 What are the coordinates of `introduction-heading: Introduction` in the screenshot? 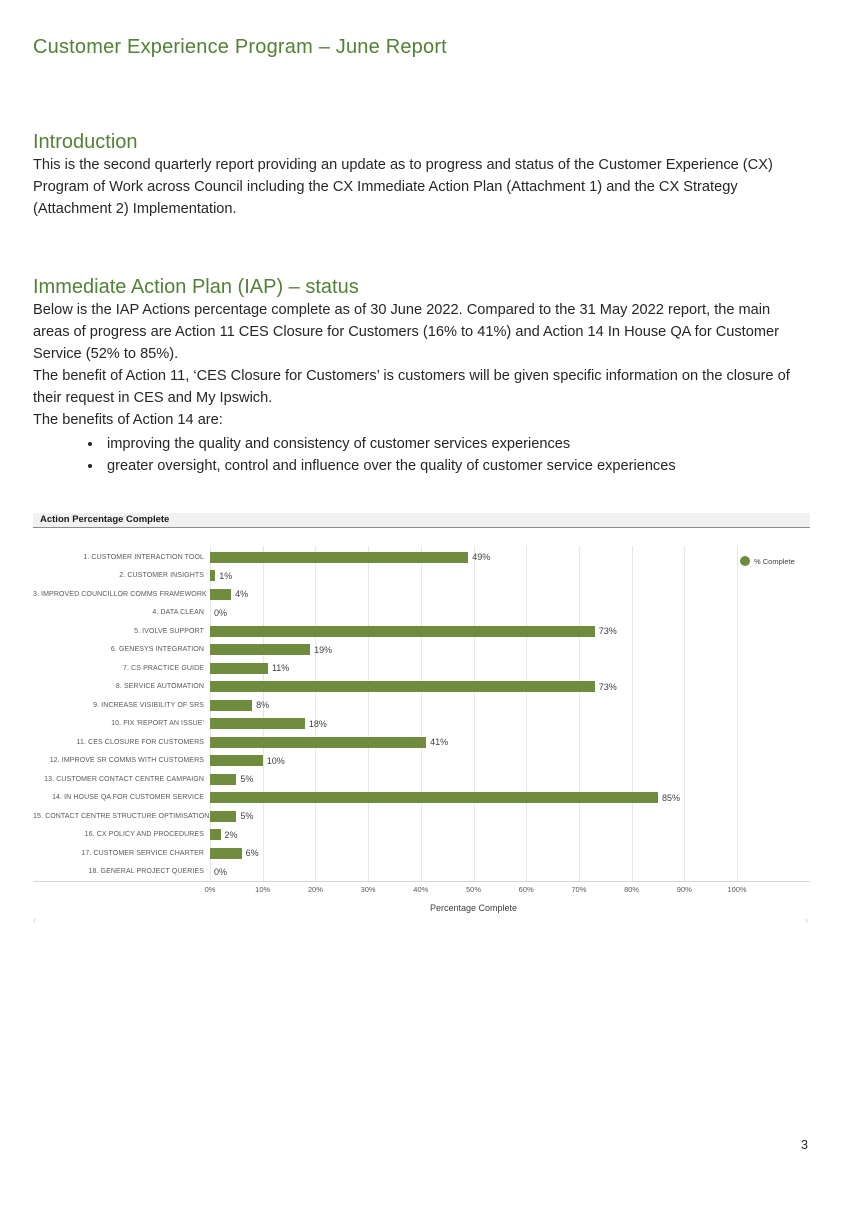 It's located at (85, 142).